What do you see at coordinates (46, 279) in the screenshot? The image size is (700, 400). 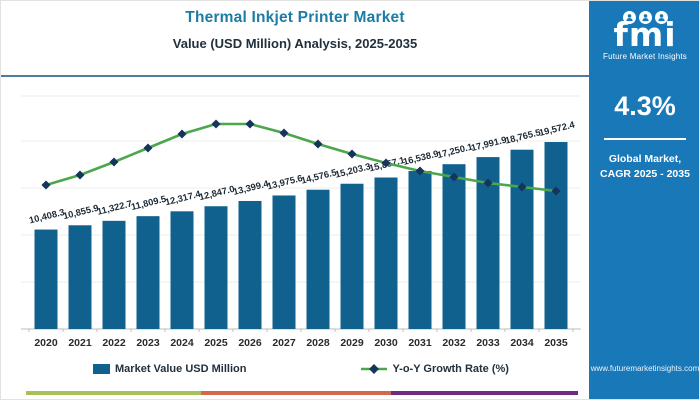 I see `bar-2020` at bounding box center [46, 279].